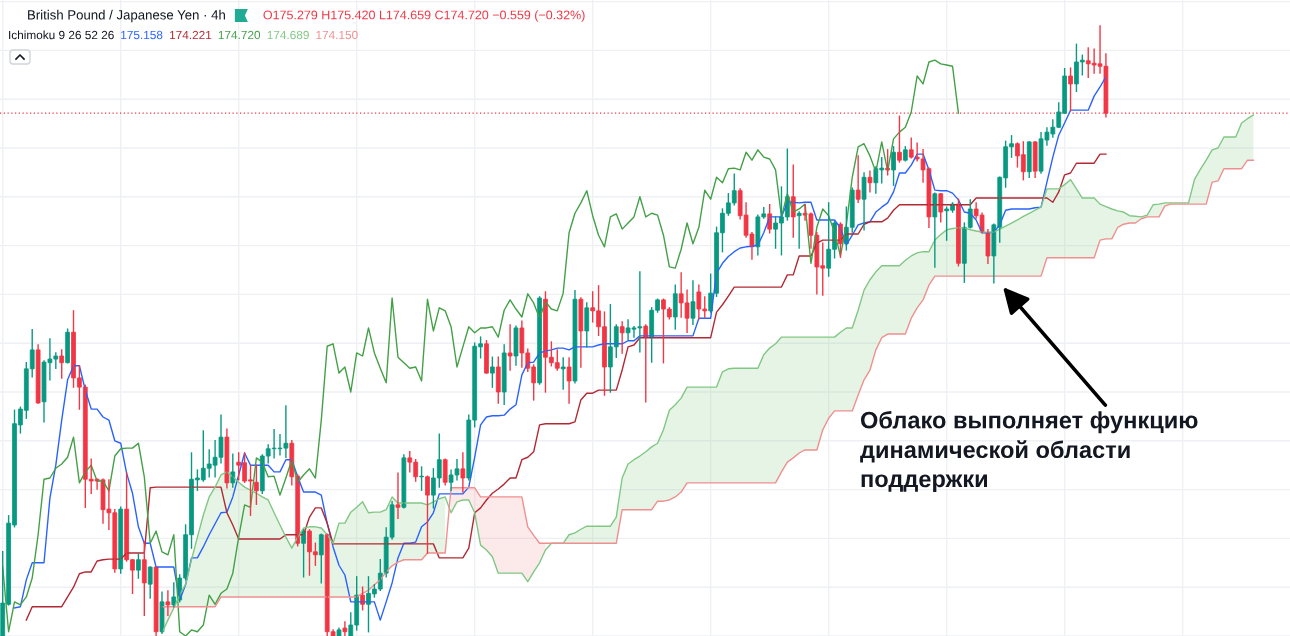 This screenshot has height=636, width=1290. Describe the element at coordinates (191, 35) in the screenshot. I see `text: 174.221` at that location.